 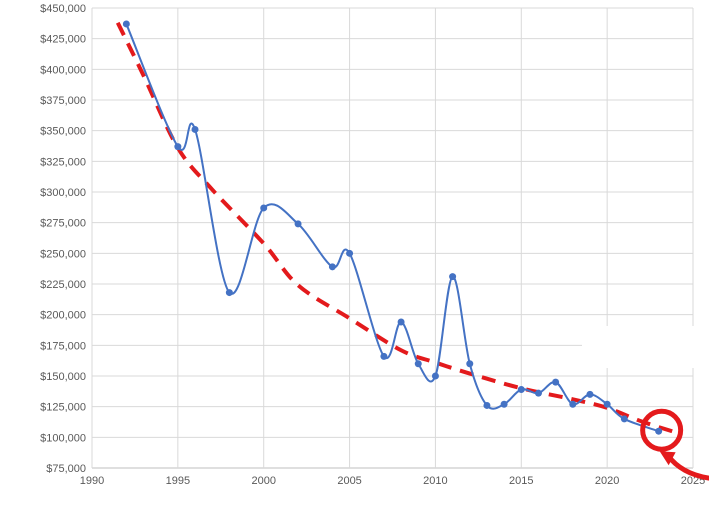 What do you see at coordinates (435, 481) in the screenshot?
I see `x-tick-label: 2010` at bounding box center [435, 481].